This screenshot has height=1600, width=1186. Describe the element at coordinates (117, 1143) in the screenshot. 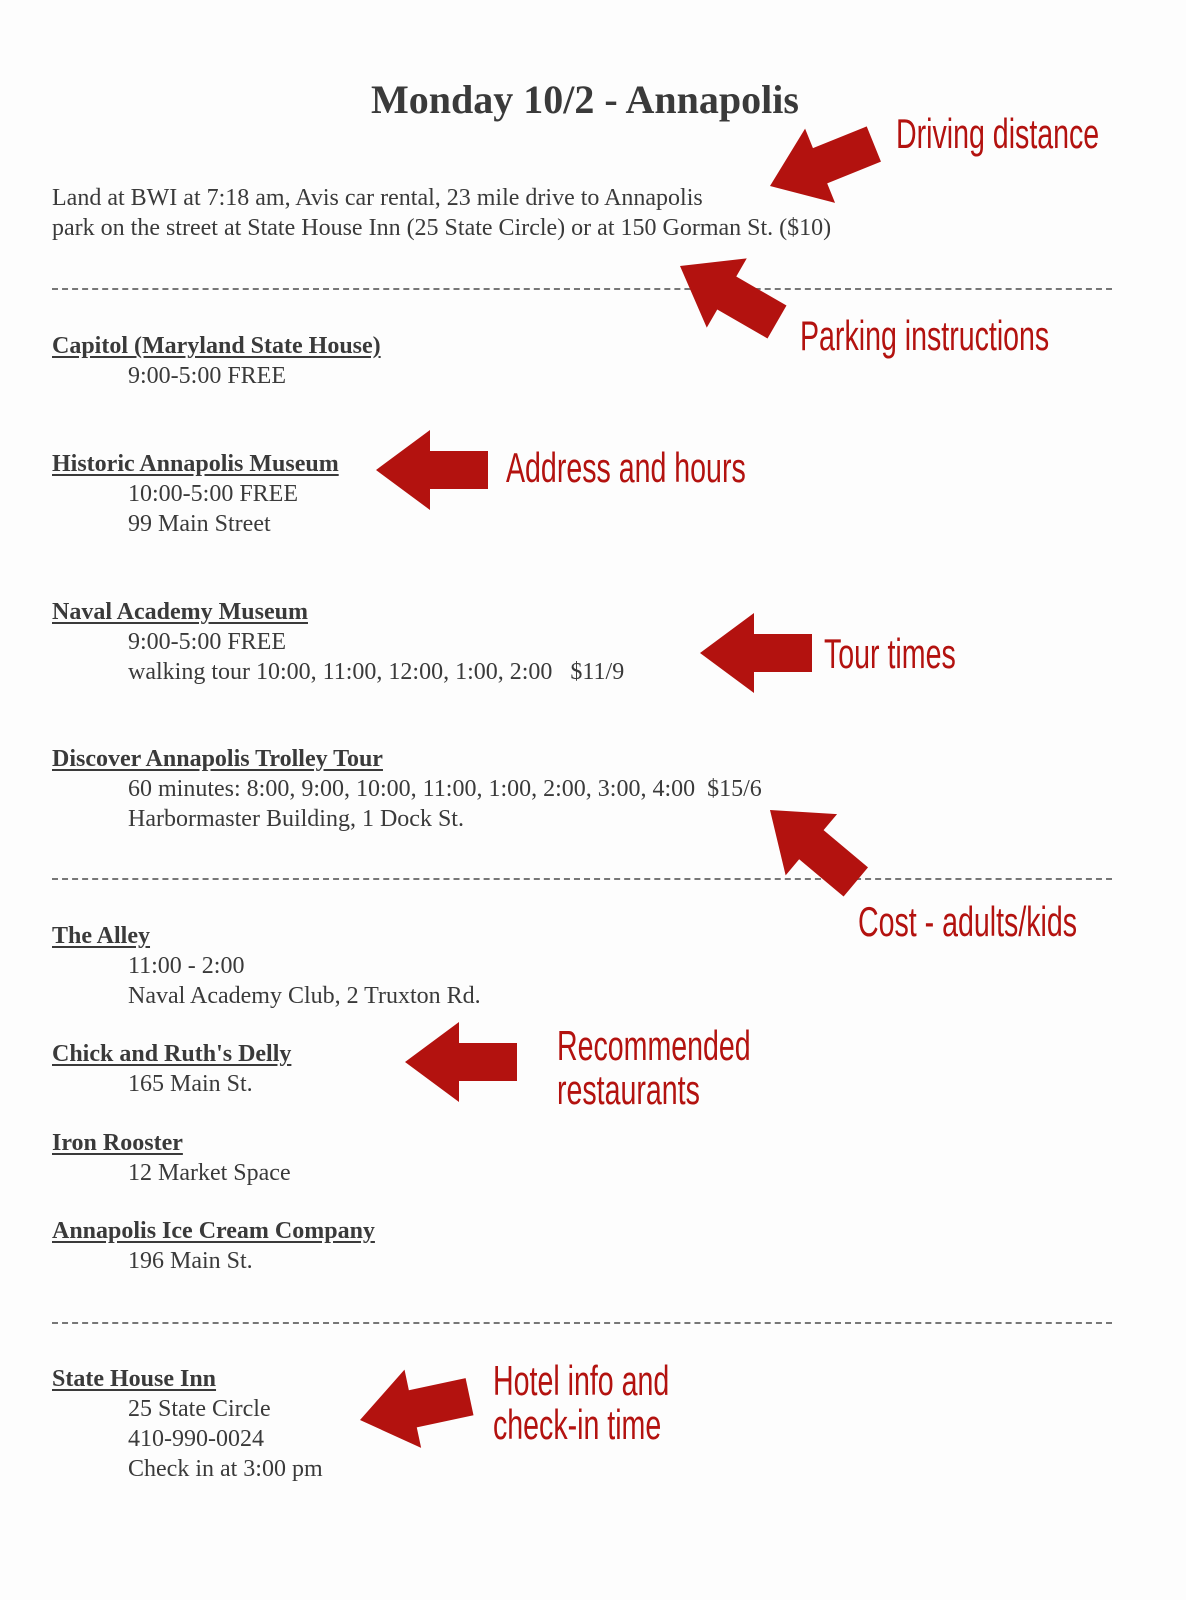

I see `restaurant-name: Iron Rooster` at that location.